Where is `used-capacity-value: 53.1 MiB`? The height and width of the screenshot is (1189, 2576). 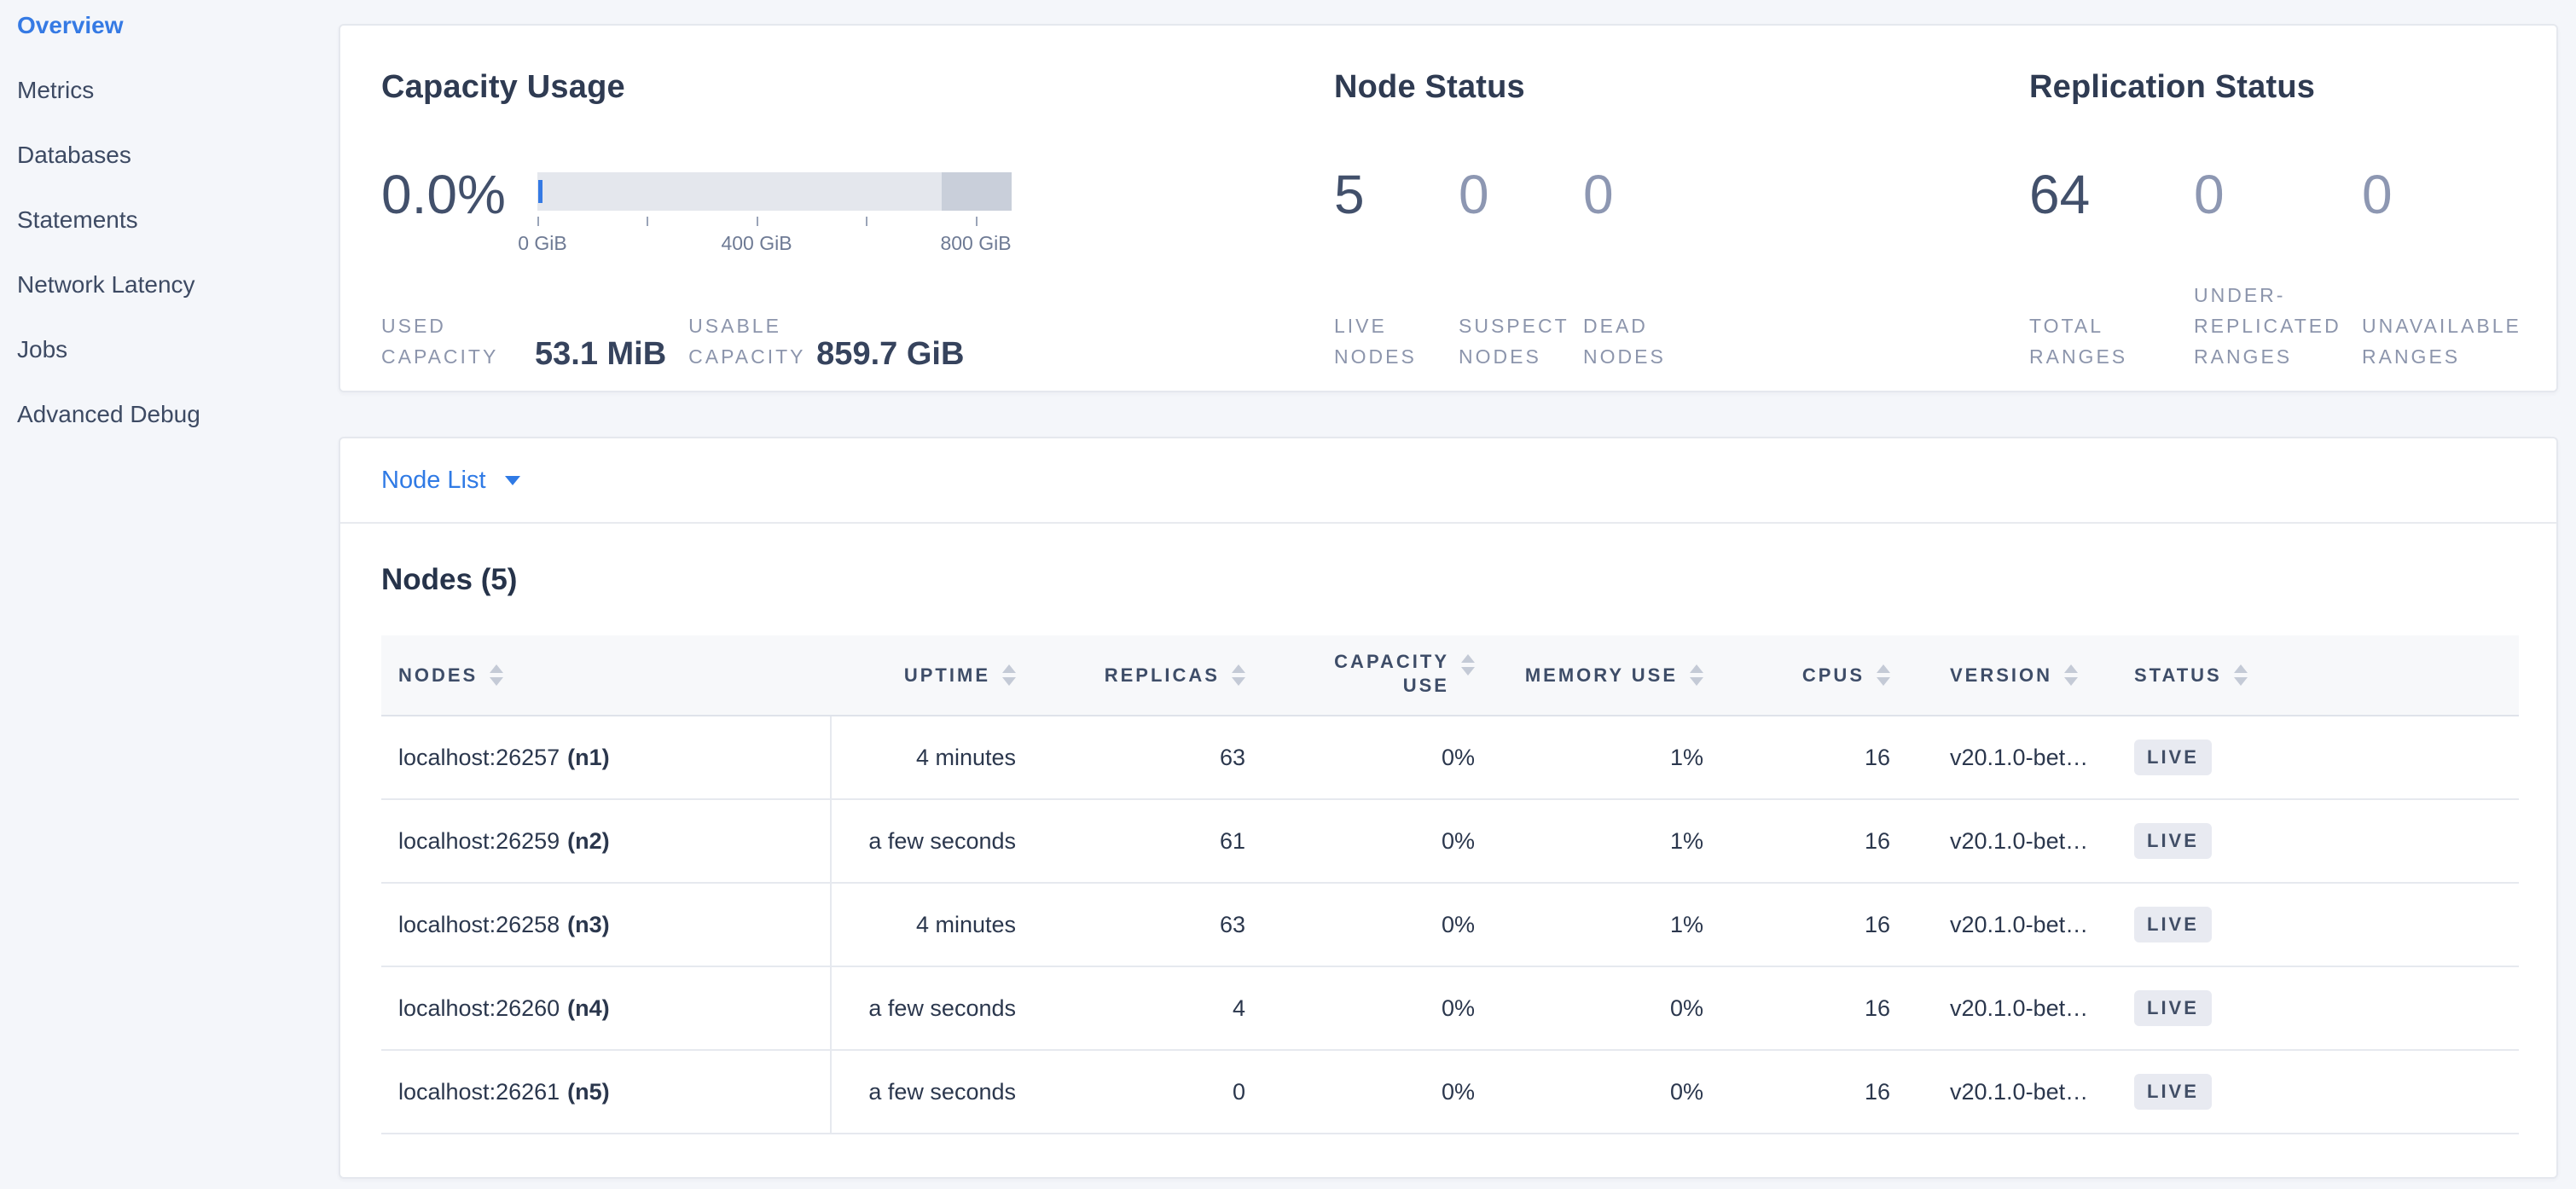
used-capacity-value: 53.1 MiB is located at coordinates (601, 354).